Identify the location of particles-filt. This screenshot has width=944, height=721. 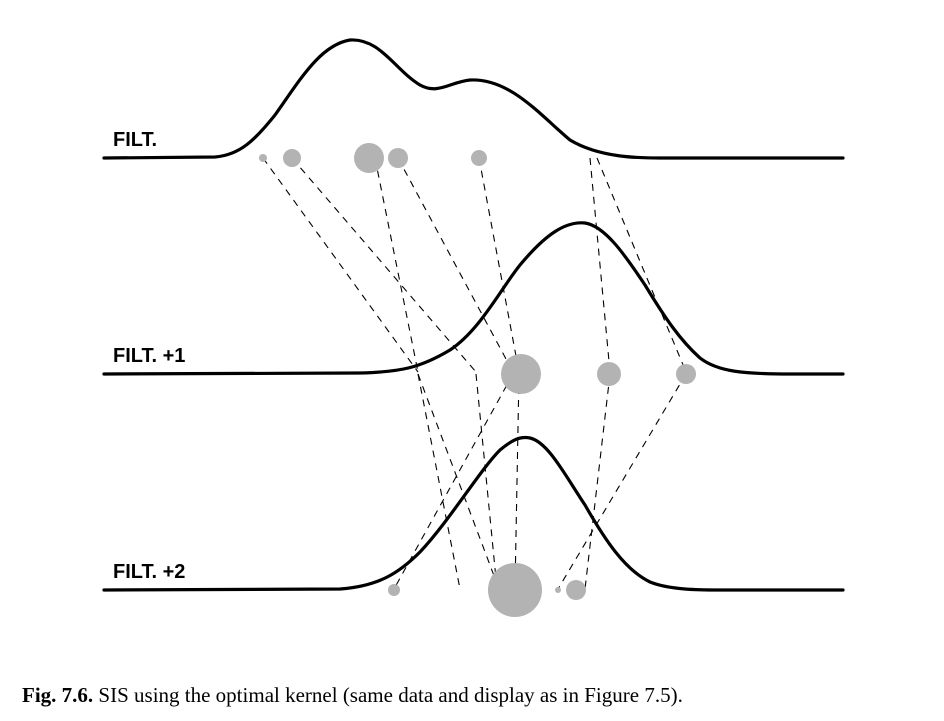
(373, 158).